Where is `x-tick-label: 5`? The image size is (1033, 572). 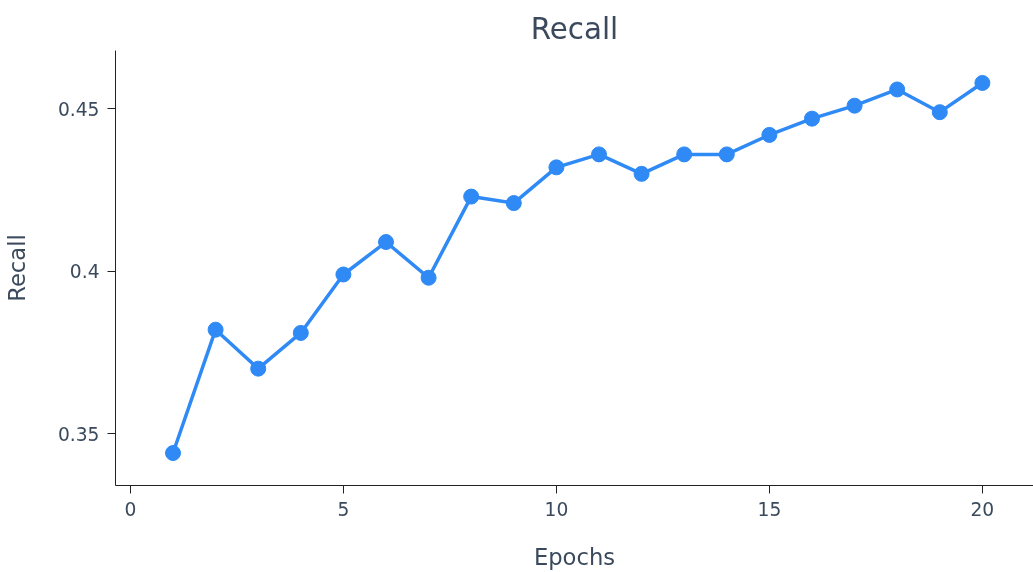
x-tick-label: 5 is located at coordinates (343, 509).